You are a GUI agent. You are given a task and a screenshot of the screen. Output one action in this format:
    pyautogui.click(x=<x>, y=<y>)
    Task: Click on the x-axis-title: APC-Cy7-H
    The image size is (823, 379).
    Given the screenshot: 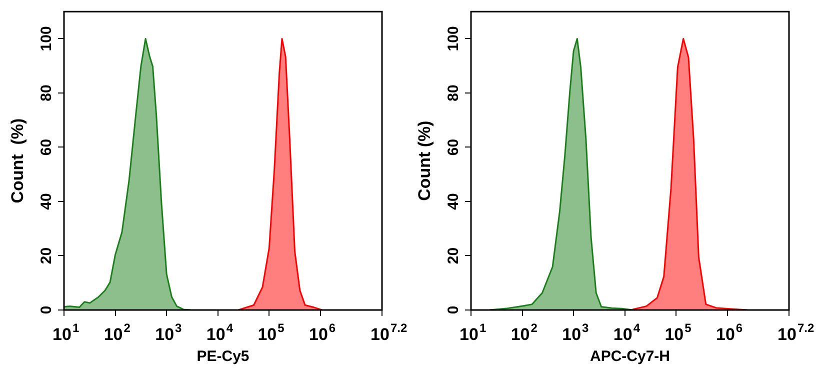 What is the action you would take?
    pyautogui.click(x=630, y=357)
    